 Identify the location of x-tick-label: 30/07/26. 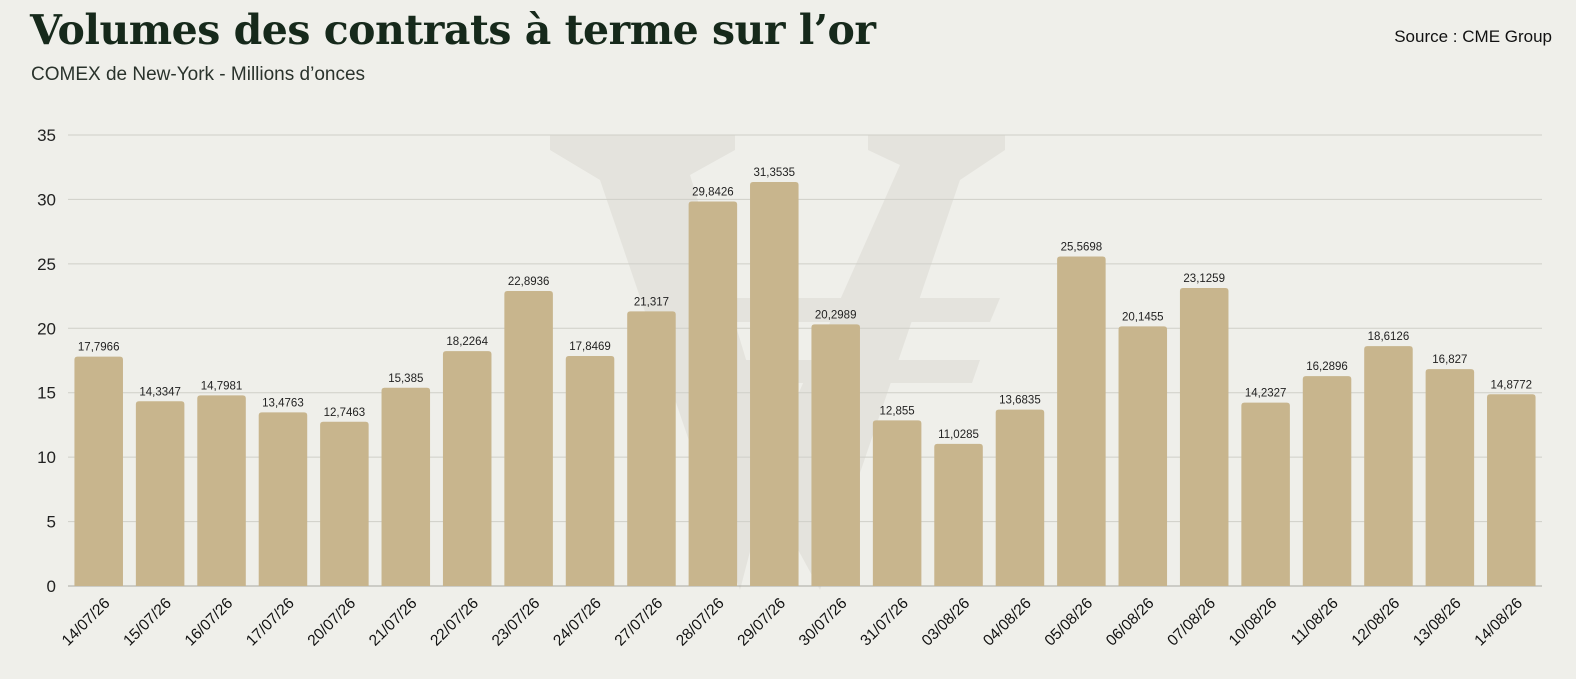
(823, 622).